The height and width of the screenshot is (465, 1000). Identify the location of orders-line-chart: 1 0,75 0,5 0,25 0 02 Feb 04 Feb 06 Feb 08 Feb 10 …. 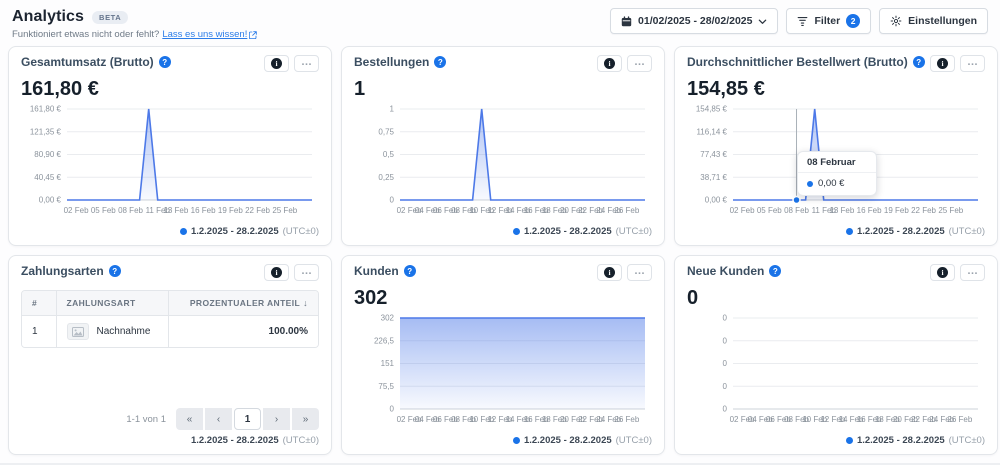
(503, 161).